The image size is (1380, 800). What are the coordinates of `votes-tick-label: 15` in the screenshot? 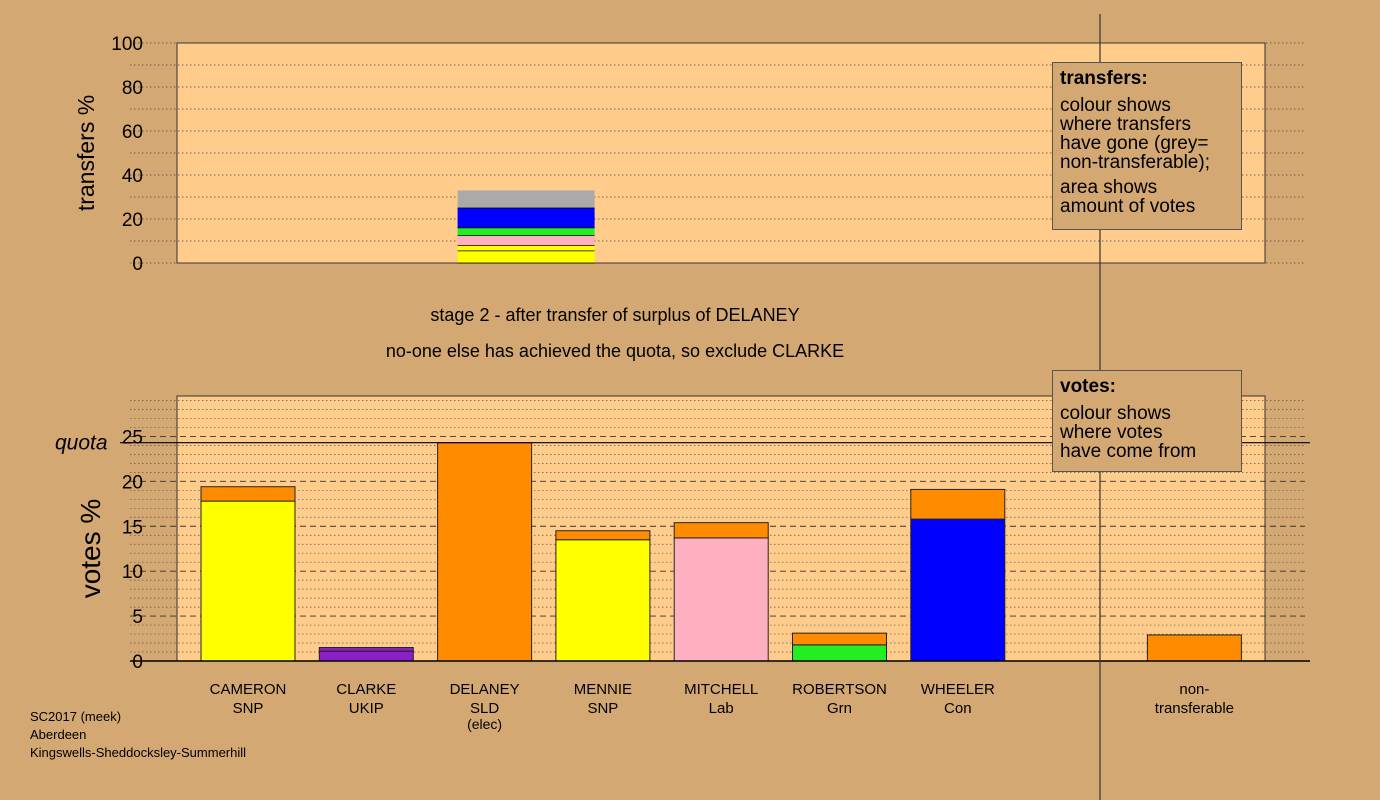 It's located at (132, 527).